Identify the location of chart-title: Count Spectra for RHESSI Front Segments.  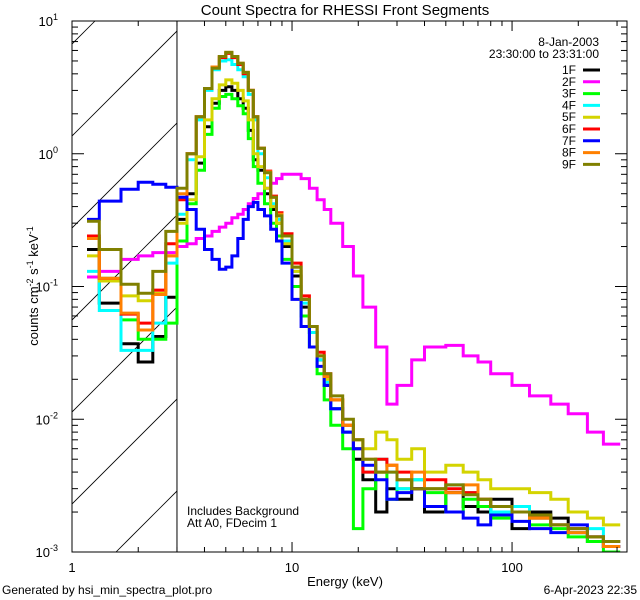
(345, 10).